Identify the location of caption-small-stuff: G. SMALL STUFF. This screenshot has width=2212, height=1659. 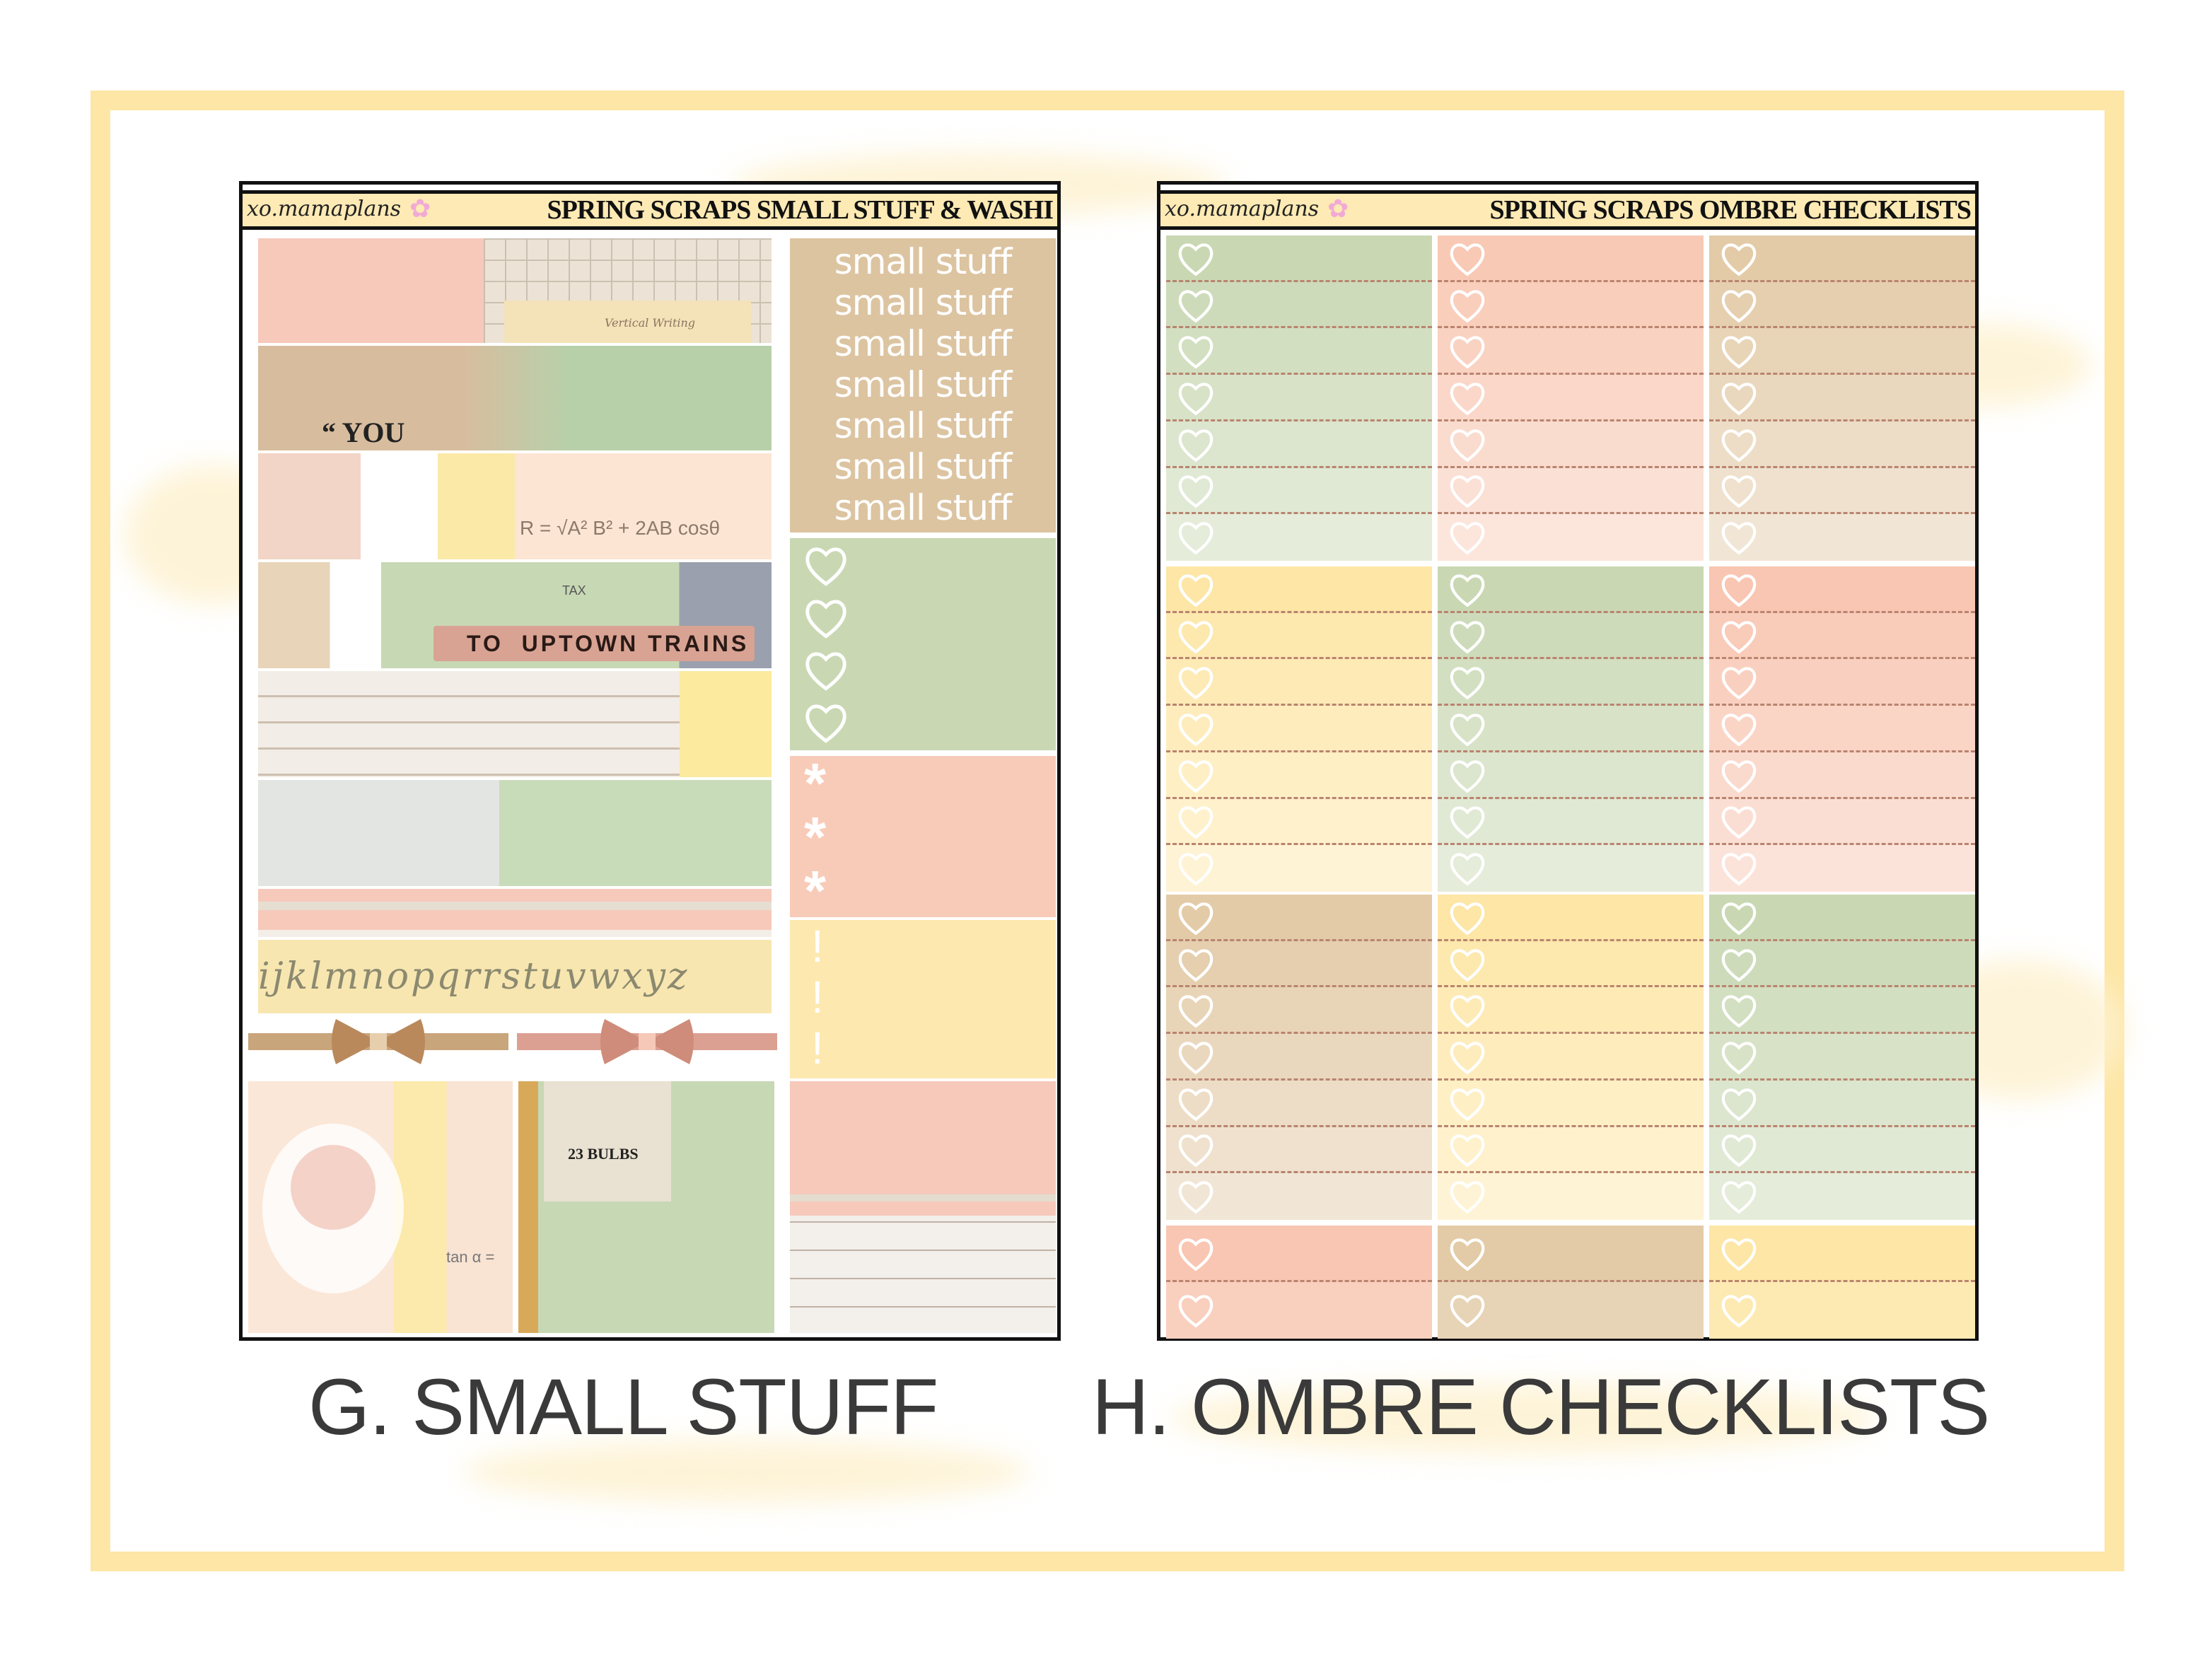
(623, 1407).